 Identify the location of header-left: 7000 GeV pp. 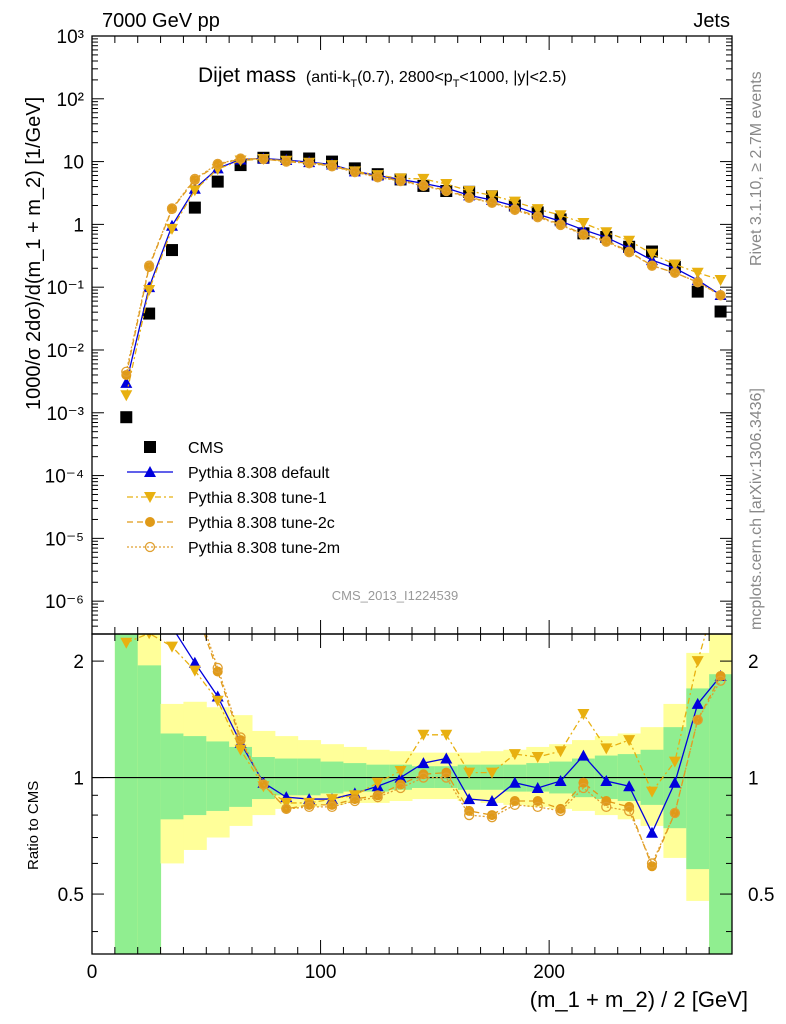
(161, 21).